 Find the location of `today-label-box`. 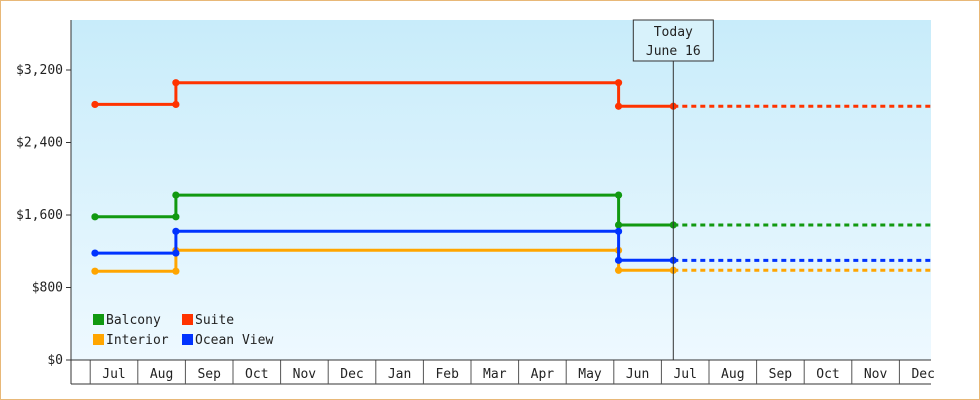

today-label-box is located at coordinates (673, 40).